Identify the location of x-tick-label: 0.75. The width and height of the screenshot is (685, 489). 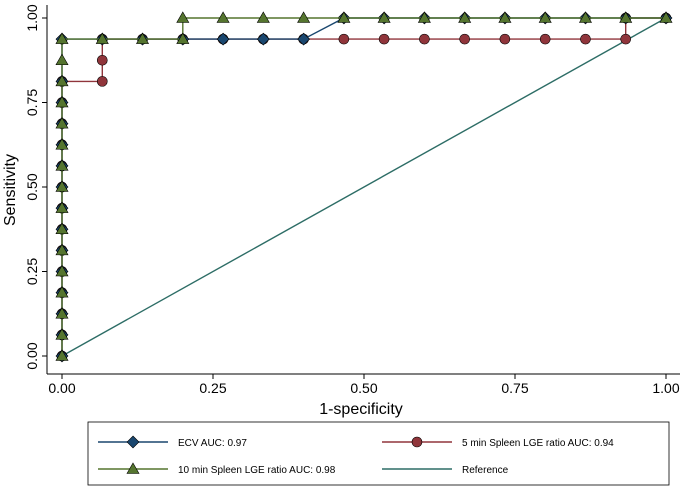
(514, 388).